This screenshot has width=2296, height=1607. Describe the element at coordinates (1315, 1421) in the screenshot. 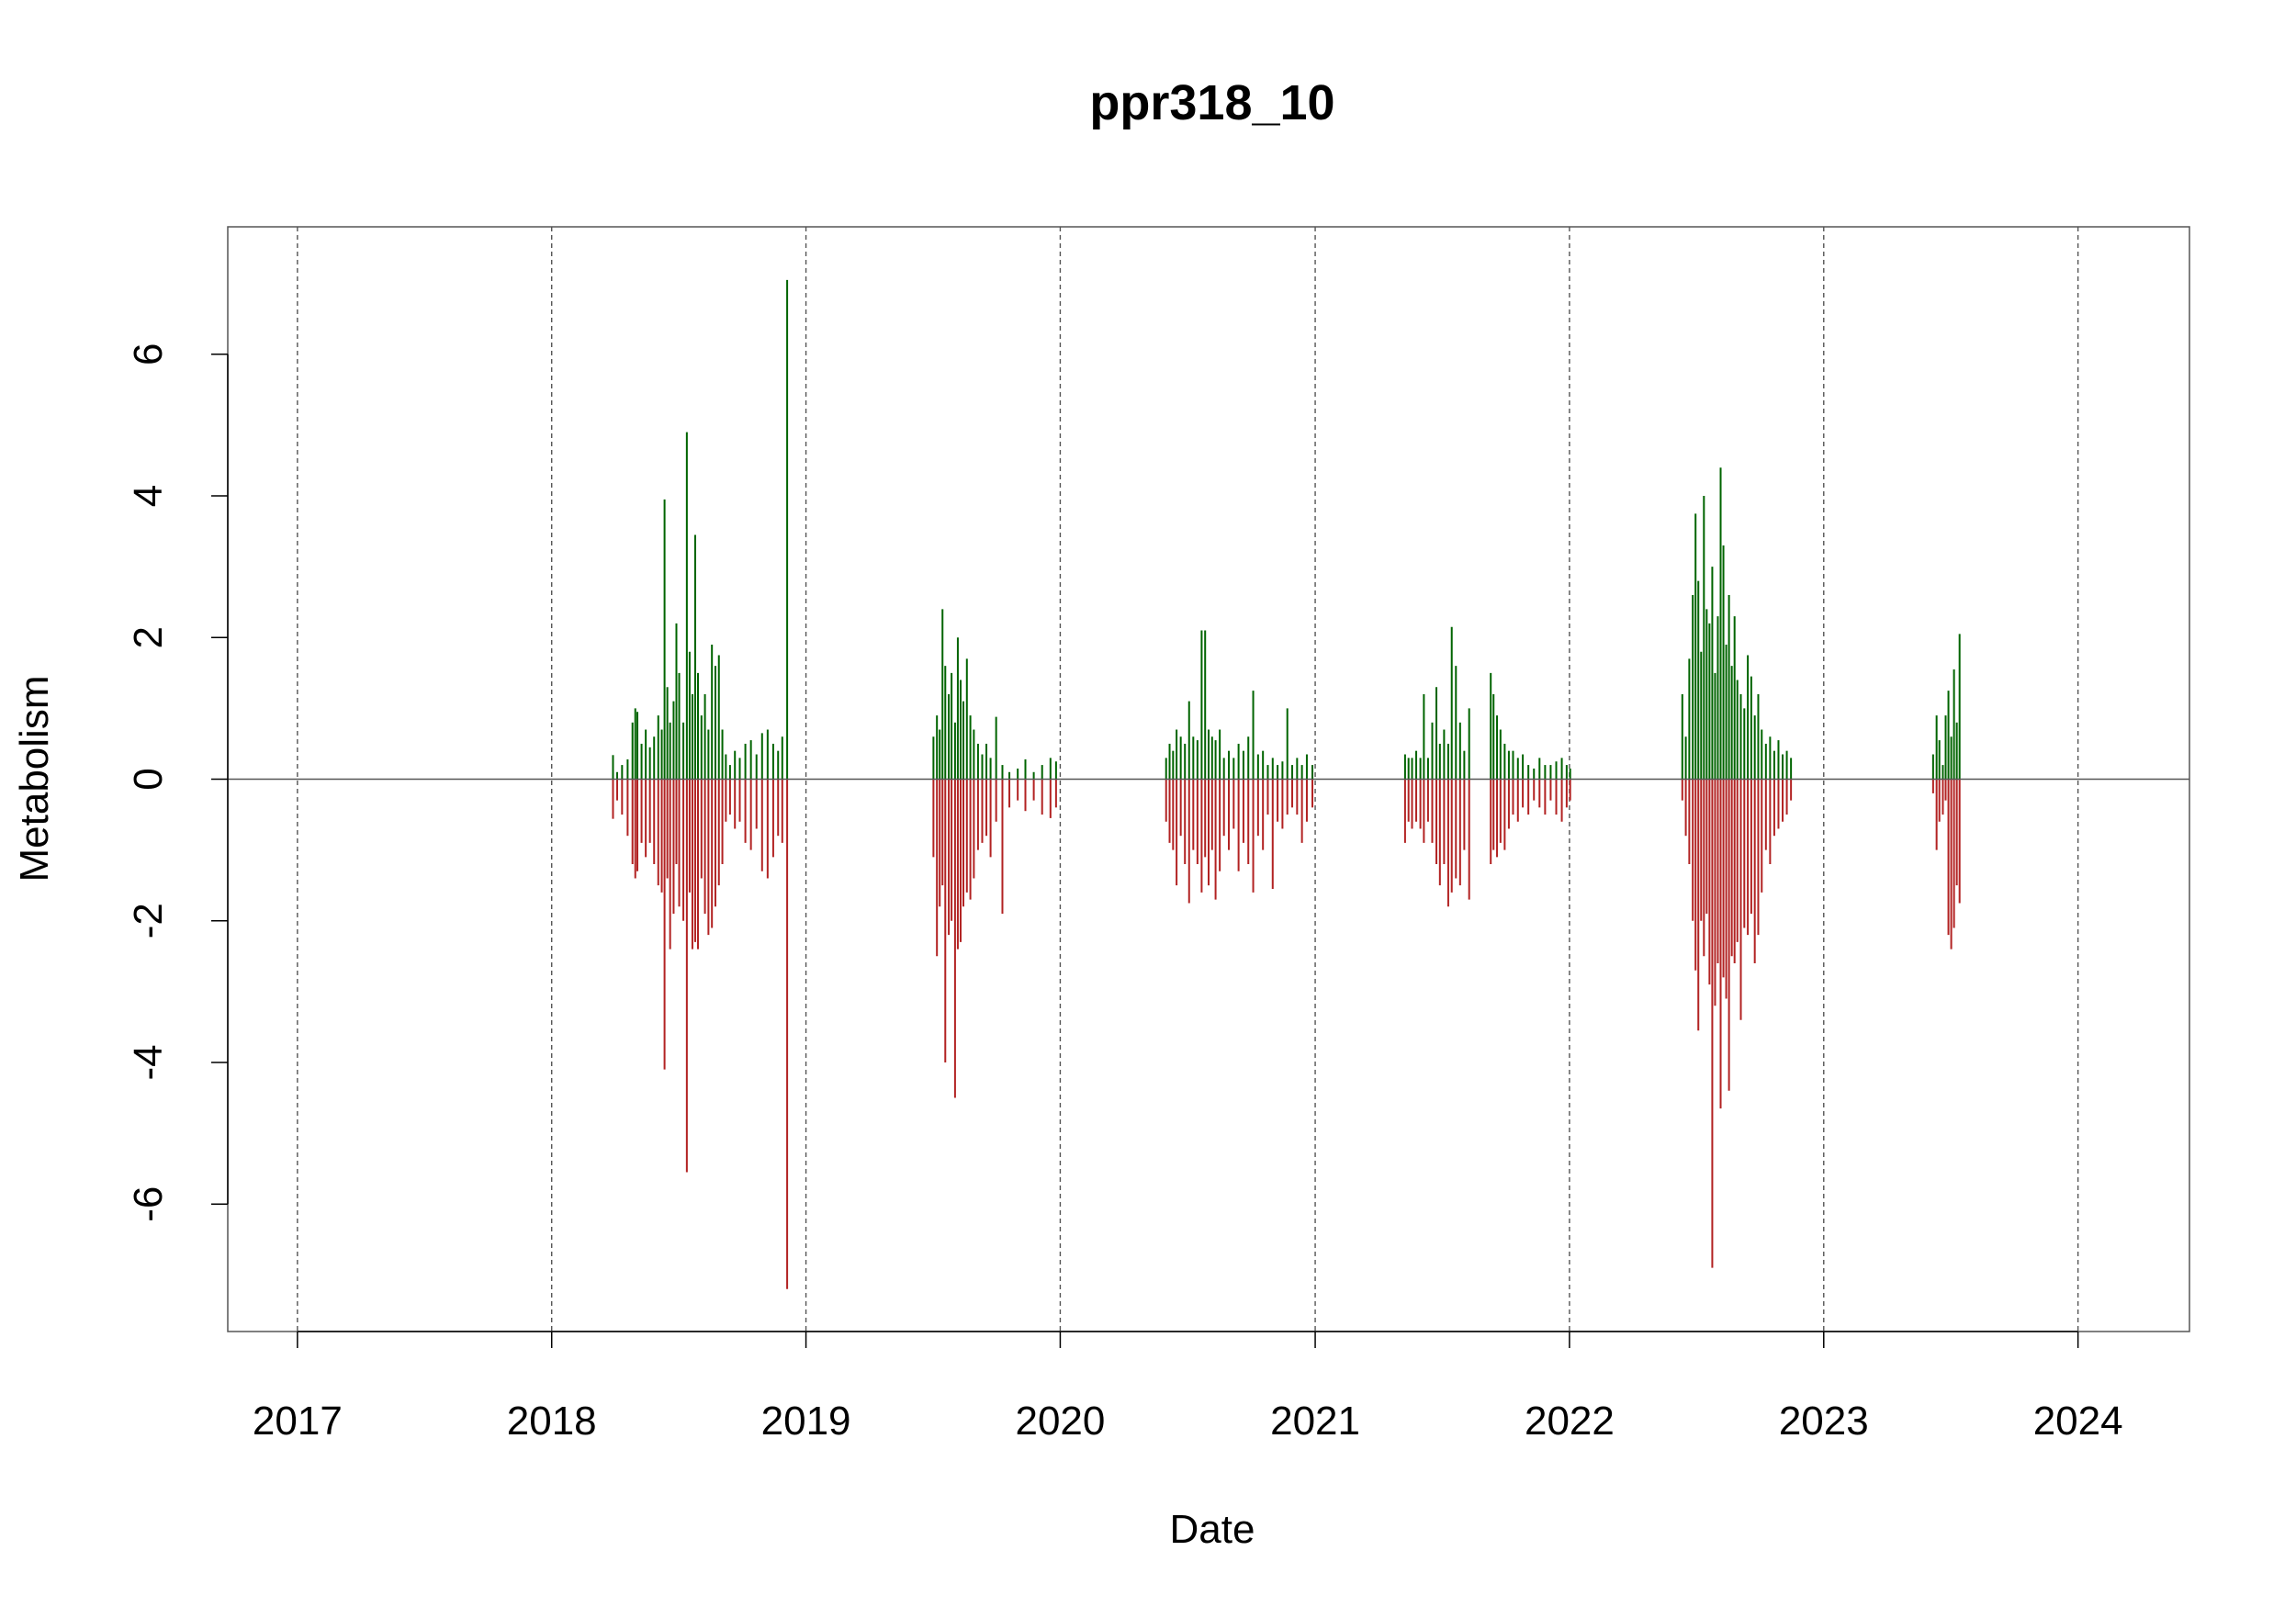

I see `x-tick-label-2021: 2021` at that location.